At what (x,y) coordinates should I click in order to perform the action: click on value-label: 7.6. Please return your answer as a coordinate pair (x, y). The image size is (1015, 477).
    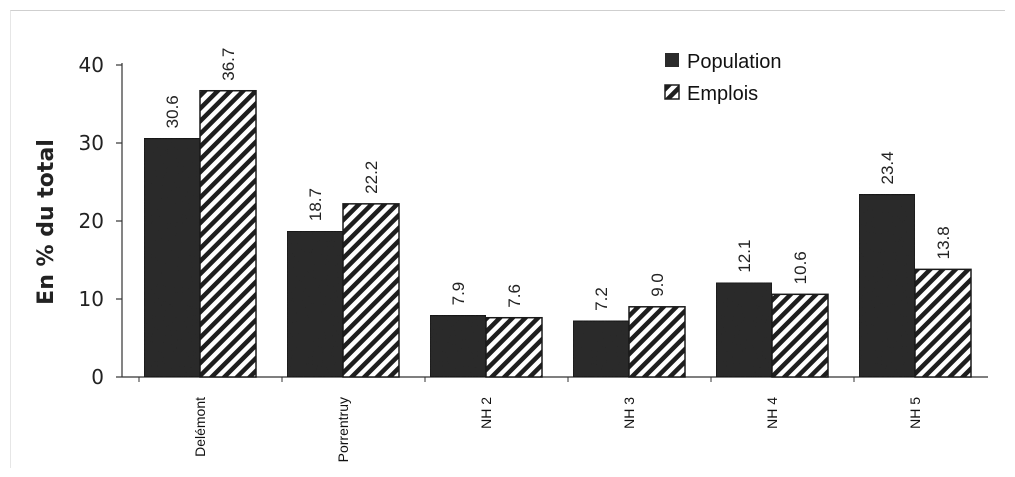
    Looking at the image, I should click on (514, 296).